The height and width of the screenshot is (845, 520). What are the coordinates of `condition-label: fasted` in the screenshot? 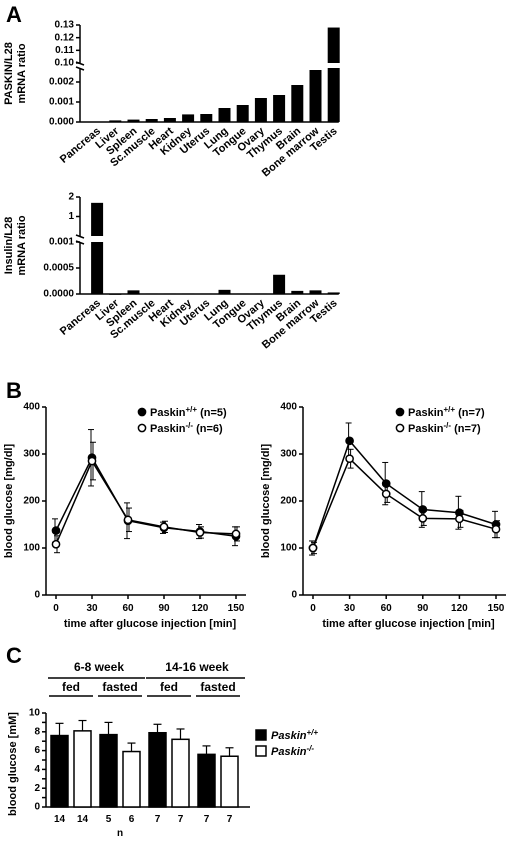 It's located at (119, 687).